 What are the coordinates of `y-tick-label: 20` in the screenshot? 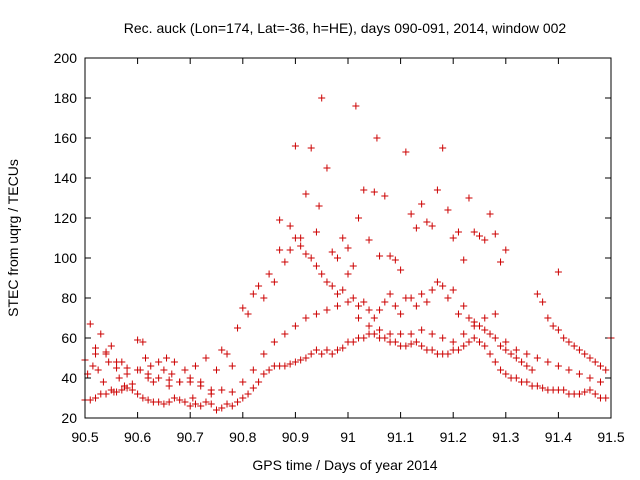 It's located at (69, 418).